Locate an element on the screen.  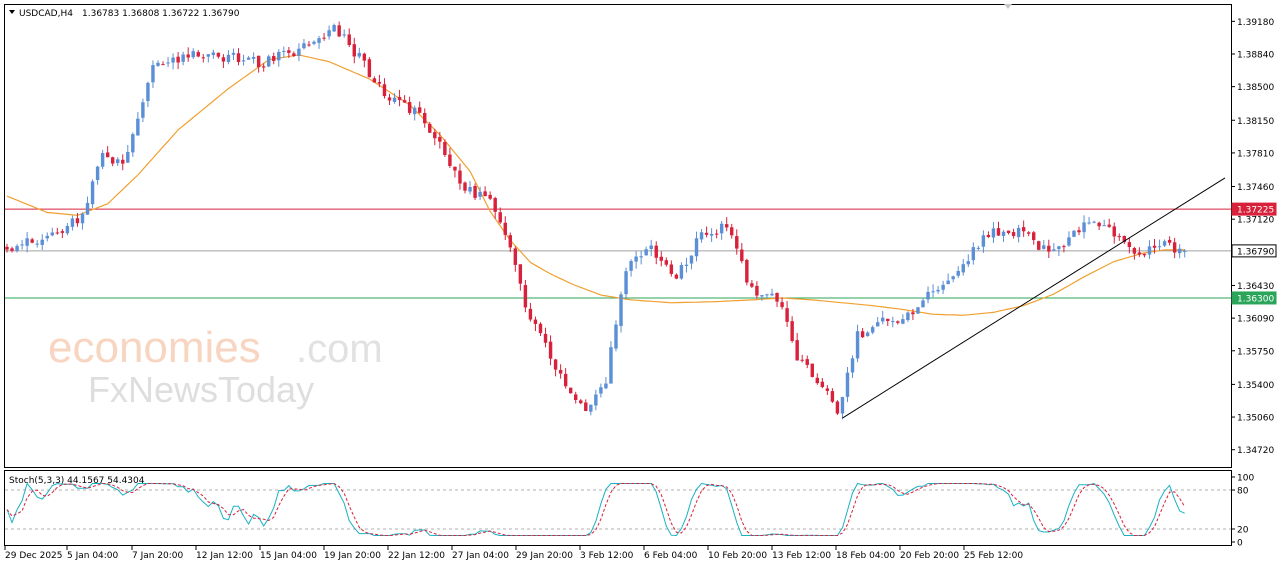
symbol-dropdown-icon is located at coordinates (12, 12).